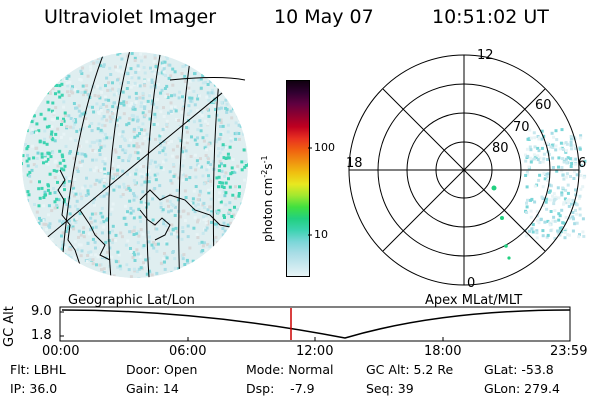 The width and height of the screenshot is (600, 400). Describe the element at coordinates (521, 127) in the screenshot. I see `mlat-label-70: 70` at that location.